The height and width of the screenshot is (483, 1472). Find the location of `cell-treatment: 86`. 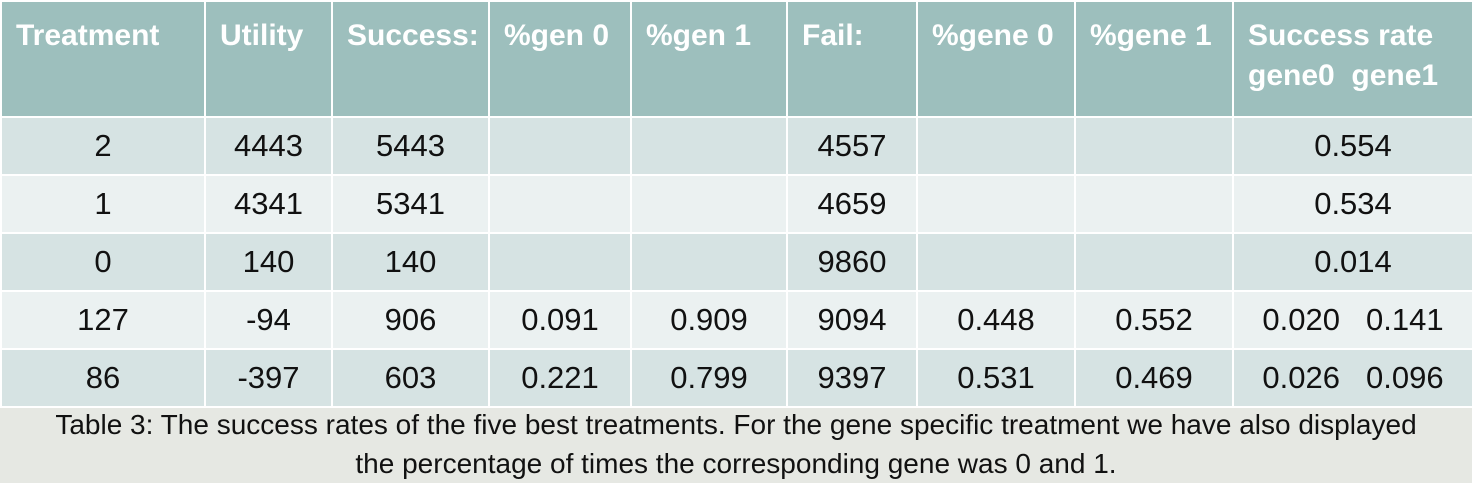

cell-treatment: 86 is located at coordinates (103, 378).